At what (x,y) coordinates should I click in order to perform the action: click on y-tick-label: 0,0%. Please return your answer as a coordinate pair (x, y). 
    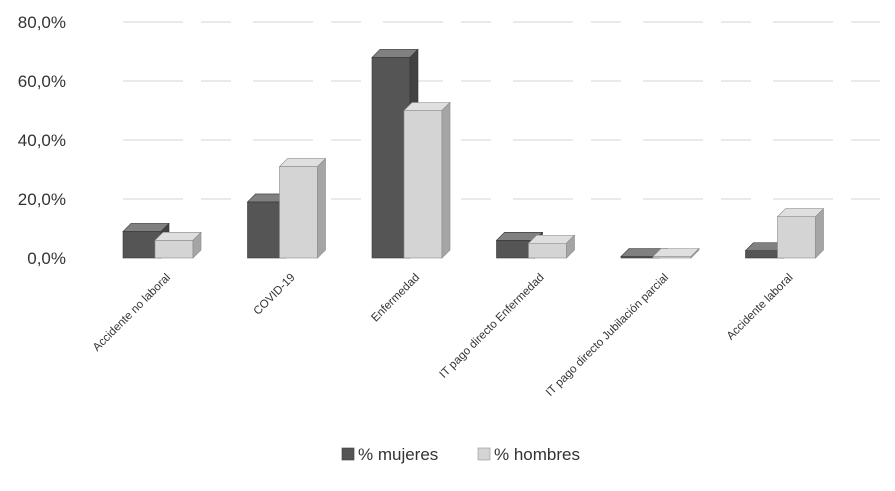
    Looking at the image, I should click on (46, 258).